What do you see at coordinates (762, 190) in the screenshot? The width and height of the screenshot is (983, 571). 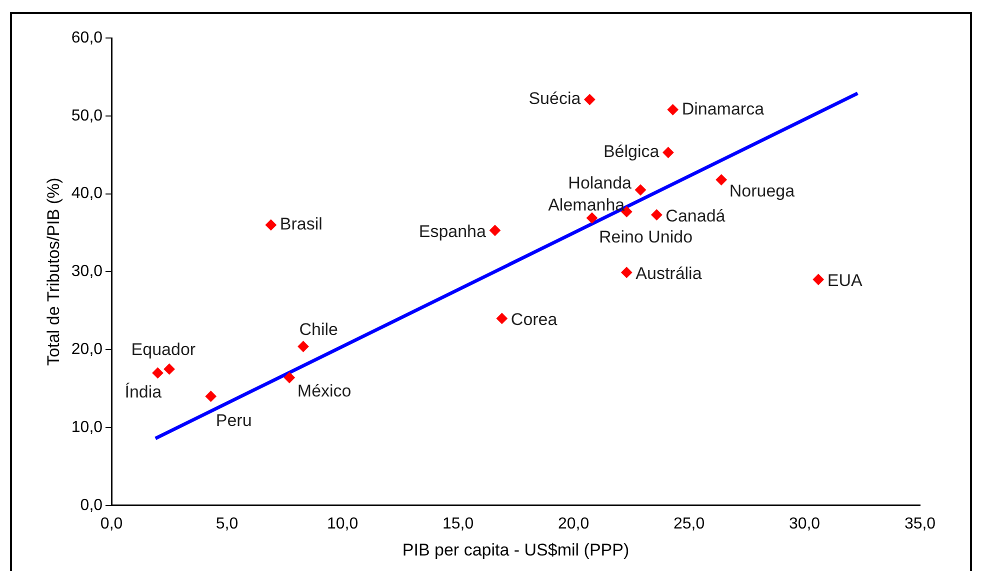 I see `annotation: Noruega` at bounding box center [762, 190].